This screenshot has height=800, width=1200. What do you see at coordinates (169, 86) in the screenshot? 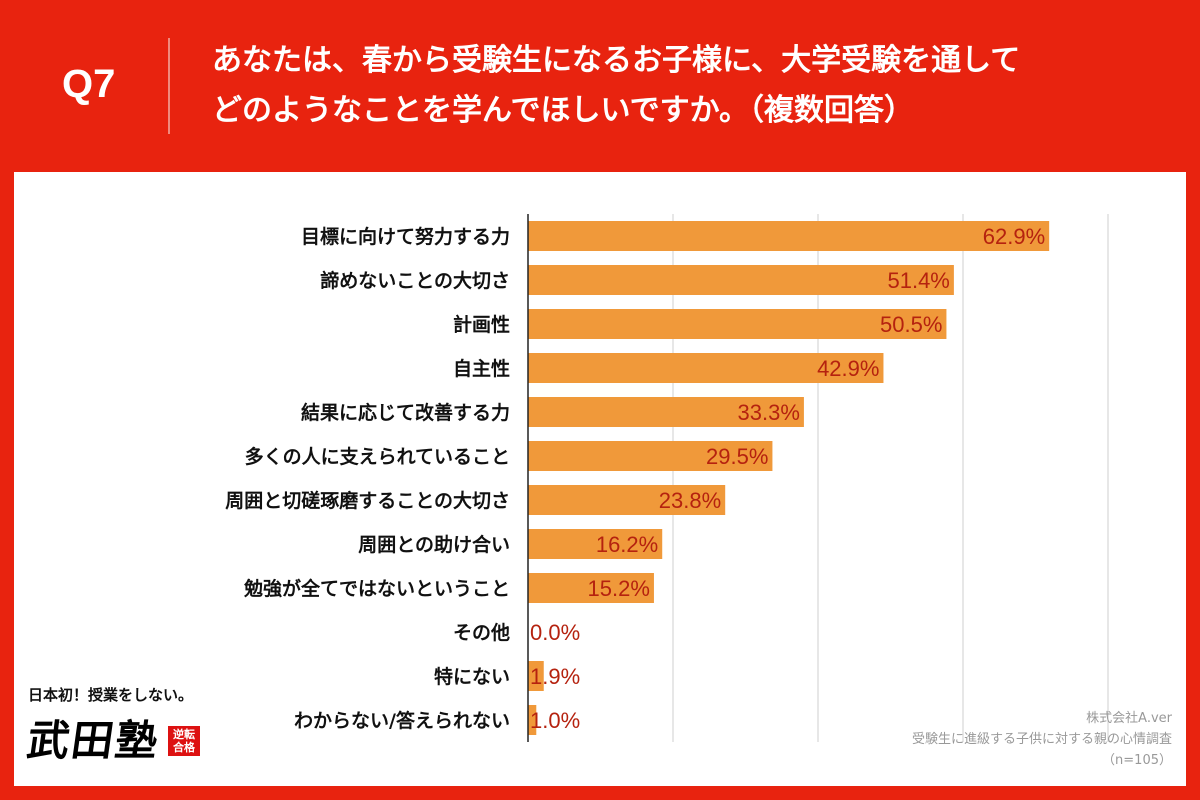
I see `divider` at bounding box center [169, 86].